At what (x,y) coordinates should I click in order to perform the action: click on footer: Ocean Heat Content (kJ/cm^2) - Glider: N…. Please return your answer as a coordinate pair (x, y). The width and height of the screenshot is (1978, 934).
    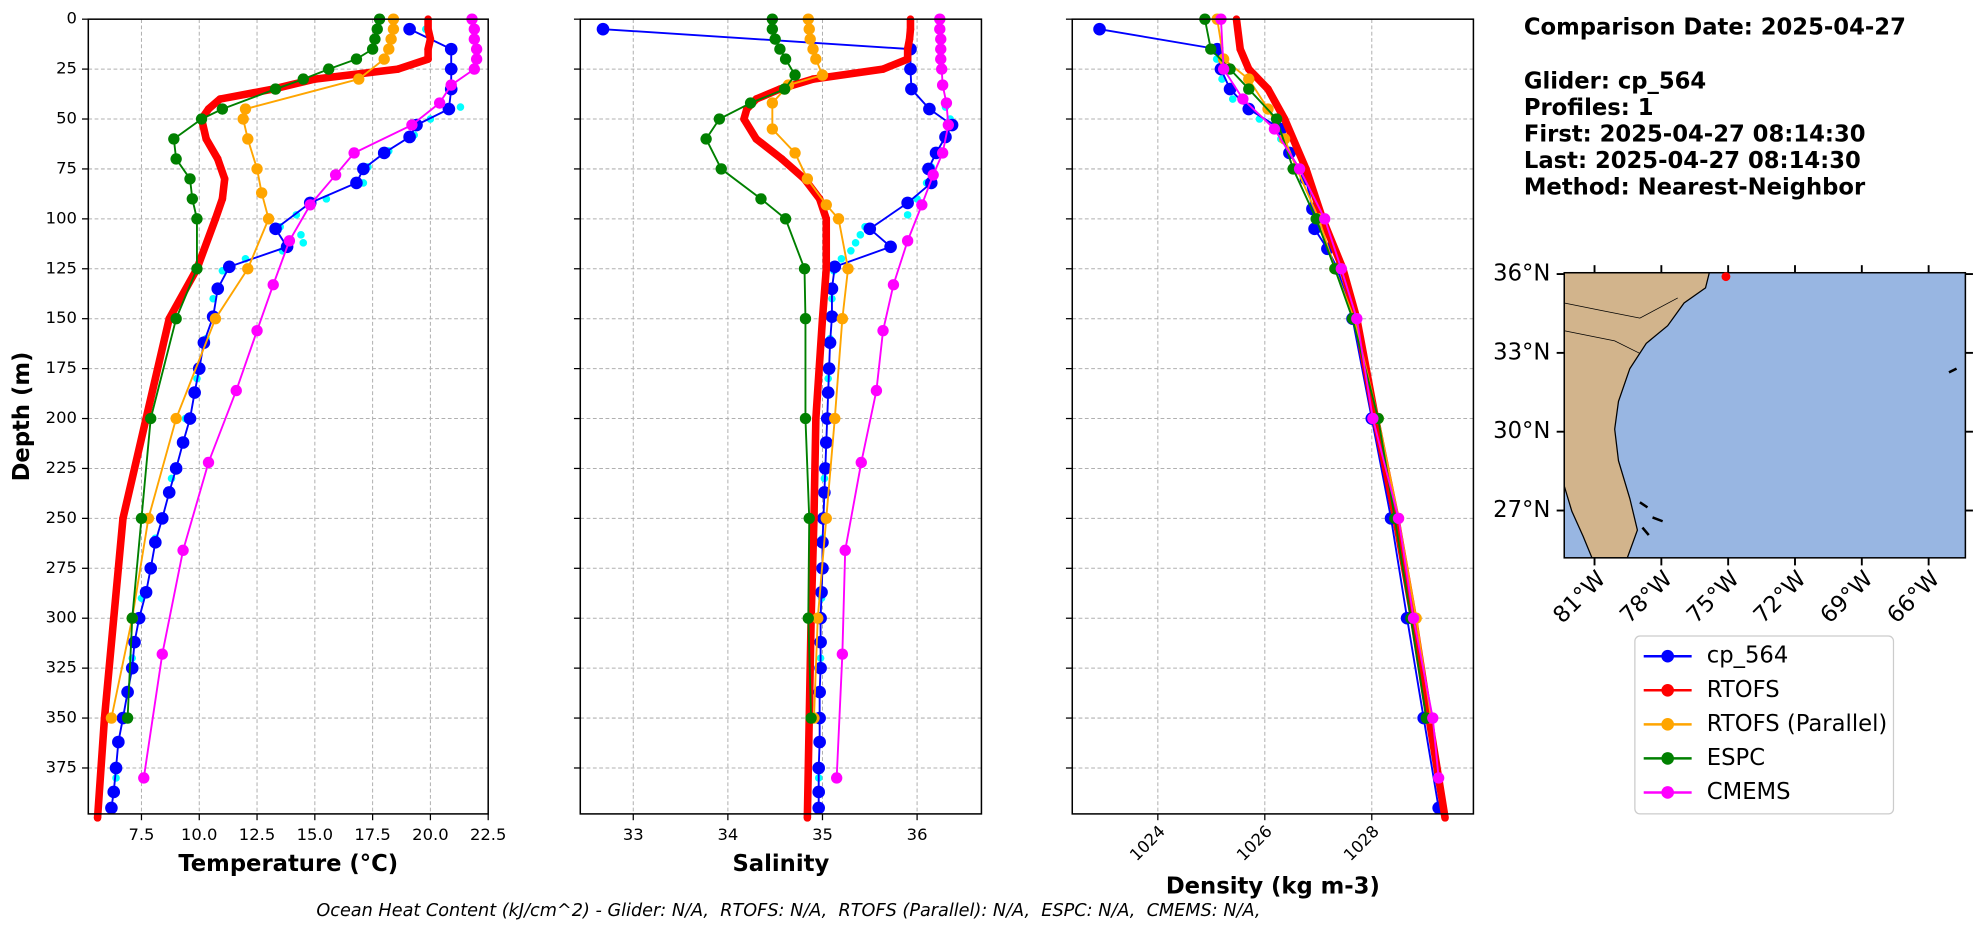
    Looking at the image, I should click on (788, 911).